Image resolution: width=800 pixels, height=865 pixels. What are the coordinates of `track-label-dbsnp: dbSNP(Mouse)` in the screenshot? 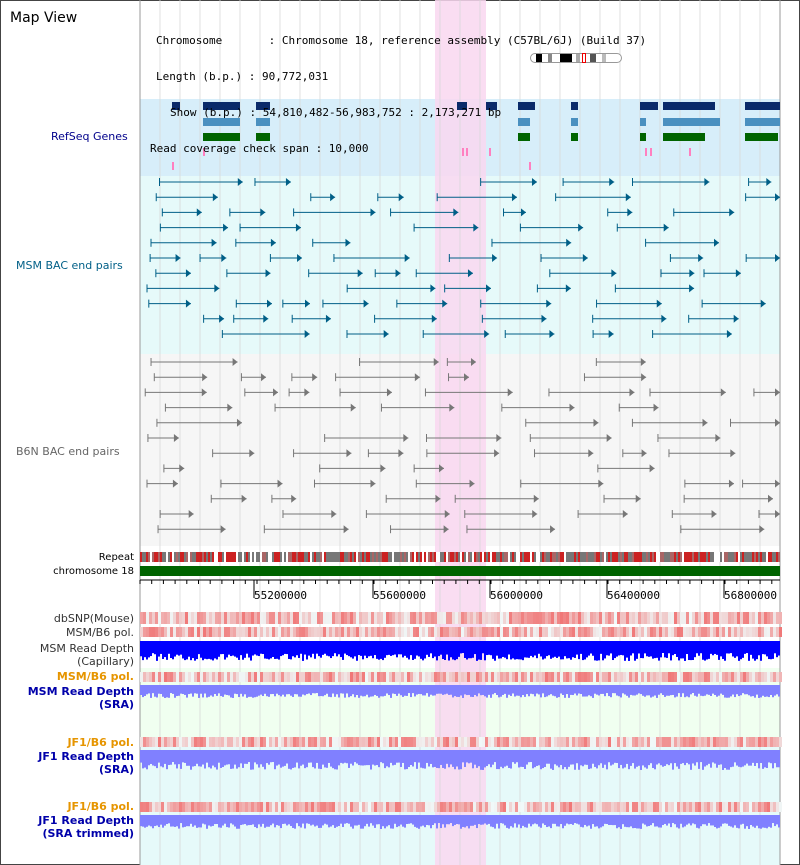 It's located at (93, 618).